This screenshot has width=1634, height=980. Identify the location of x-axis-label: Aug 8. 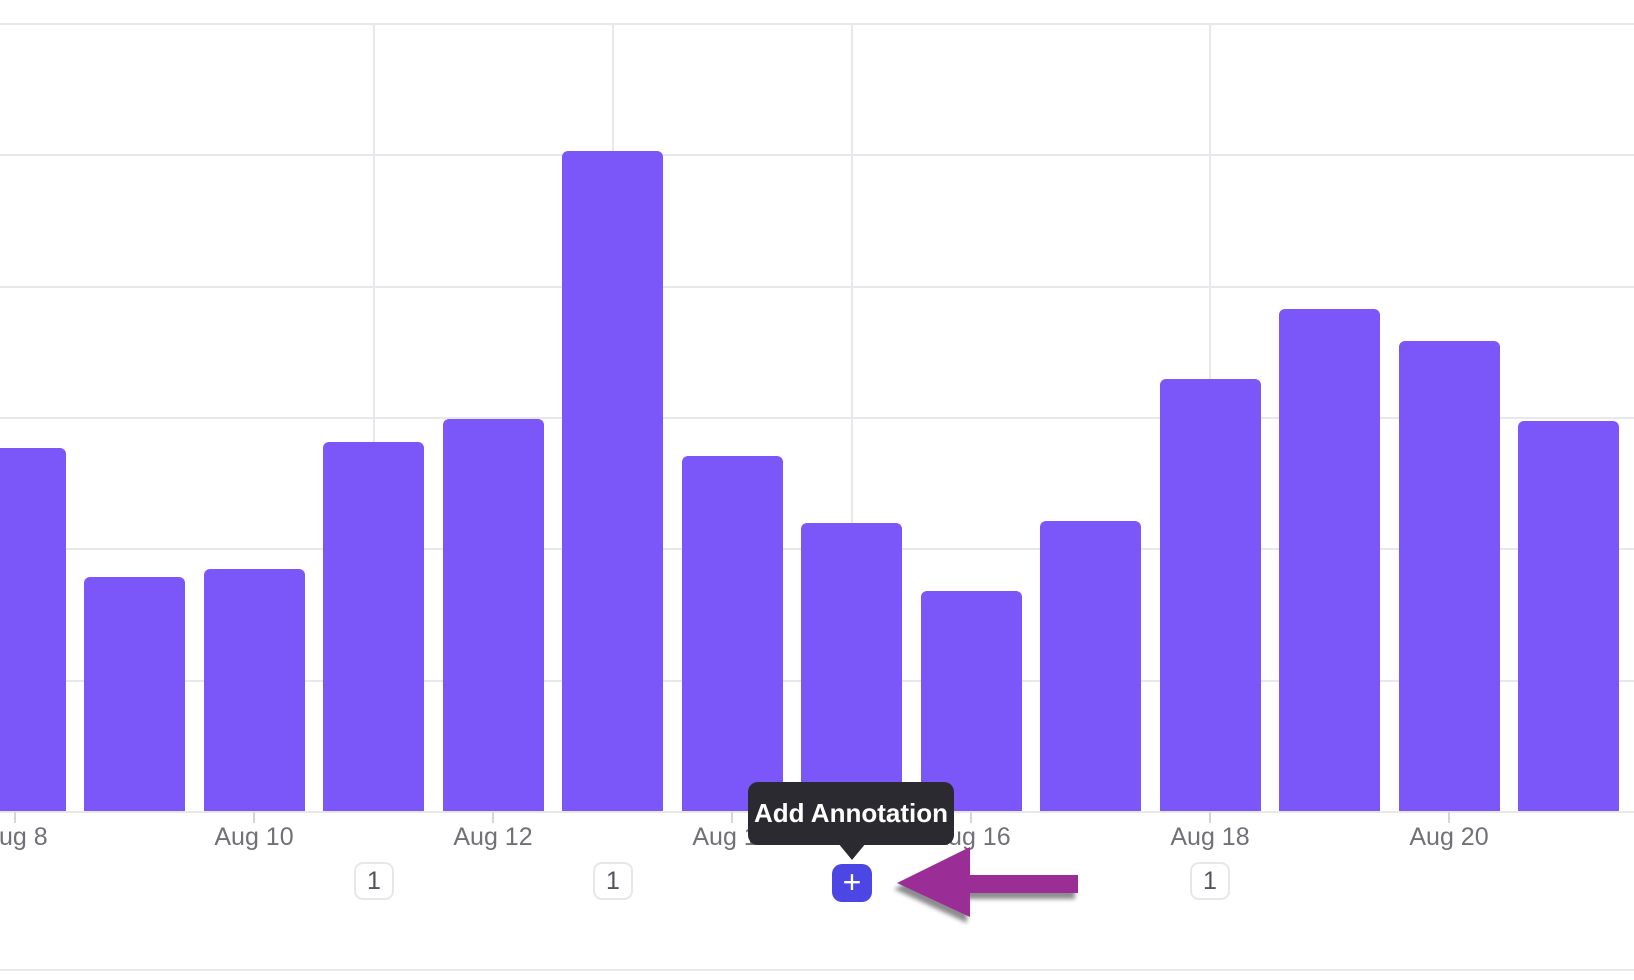
(24, 837).